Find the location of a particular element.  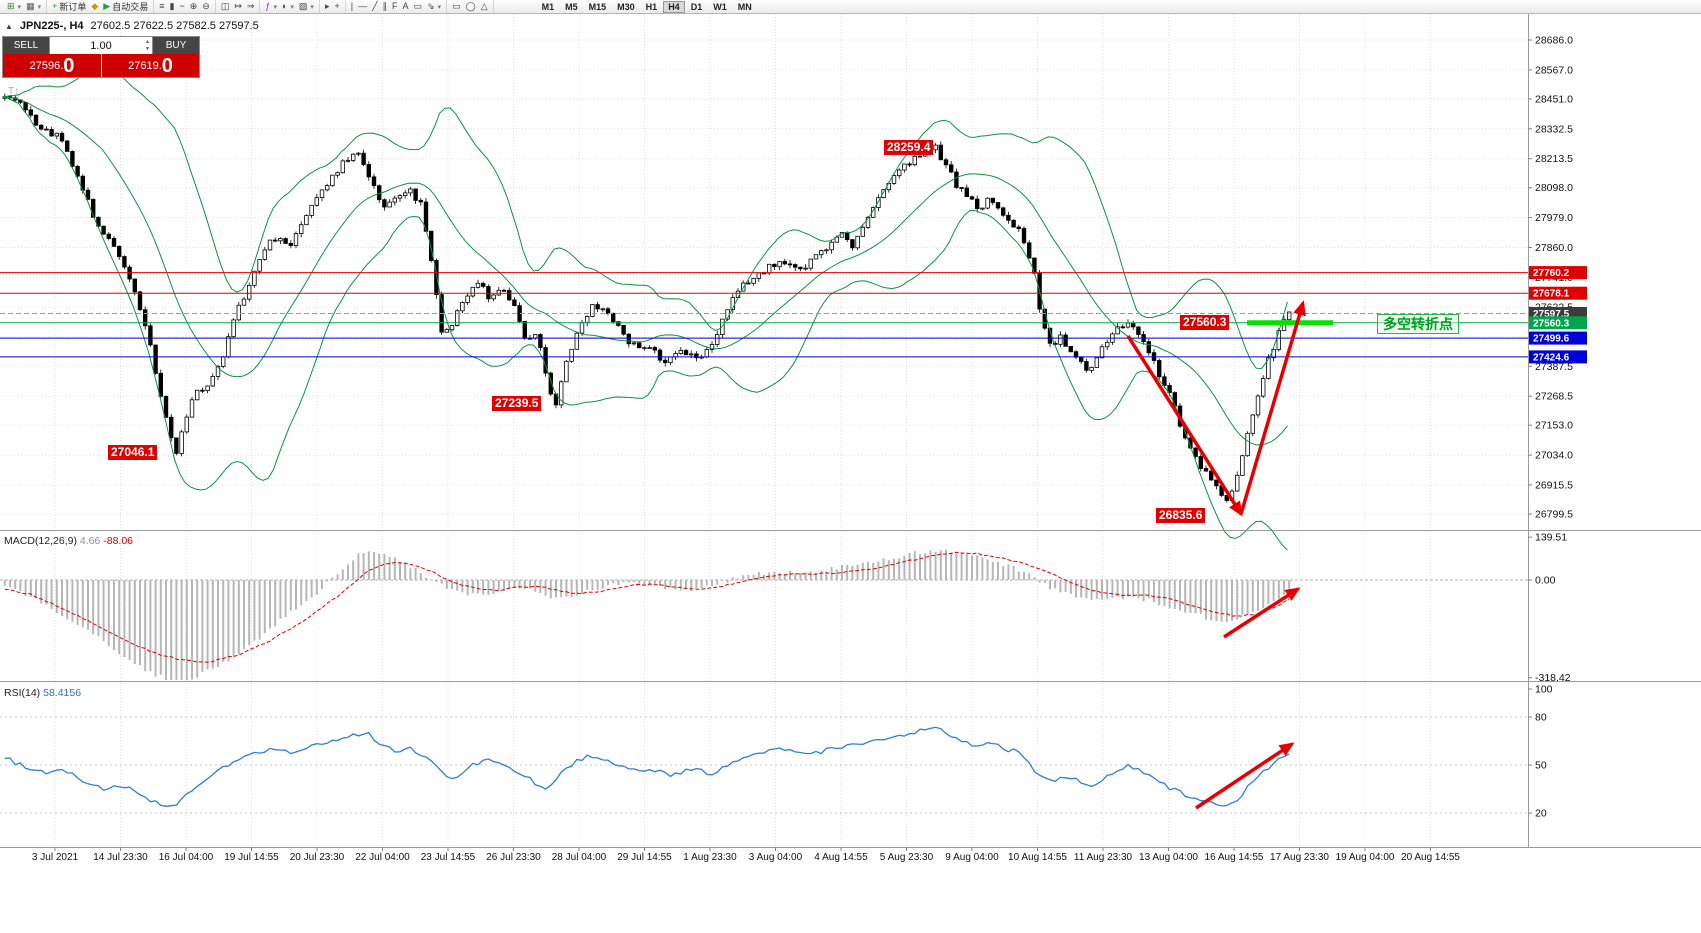

rsi-axis: 100 80 50 20 is located at coordinates (1540, 752).